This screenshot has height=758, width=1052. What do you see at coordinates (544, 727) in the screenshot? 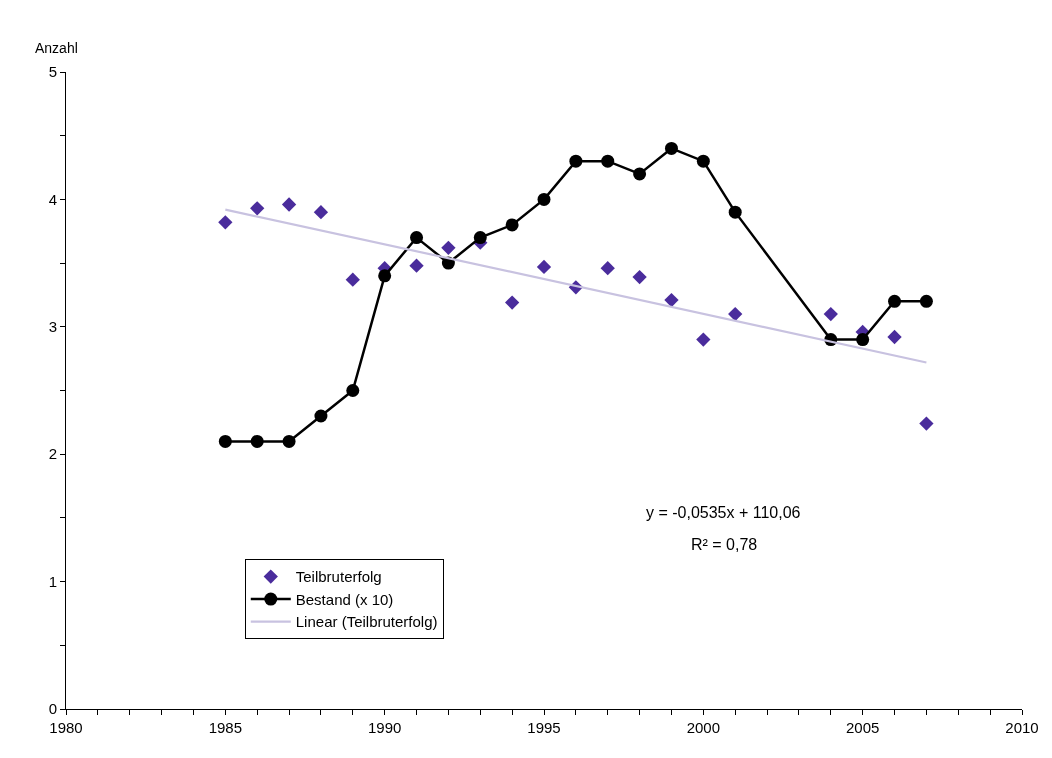
I see `x-tick-label: 1995` at bounding box center [544, 727].